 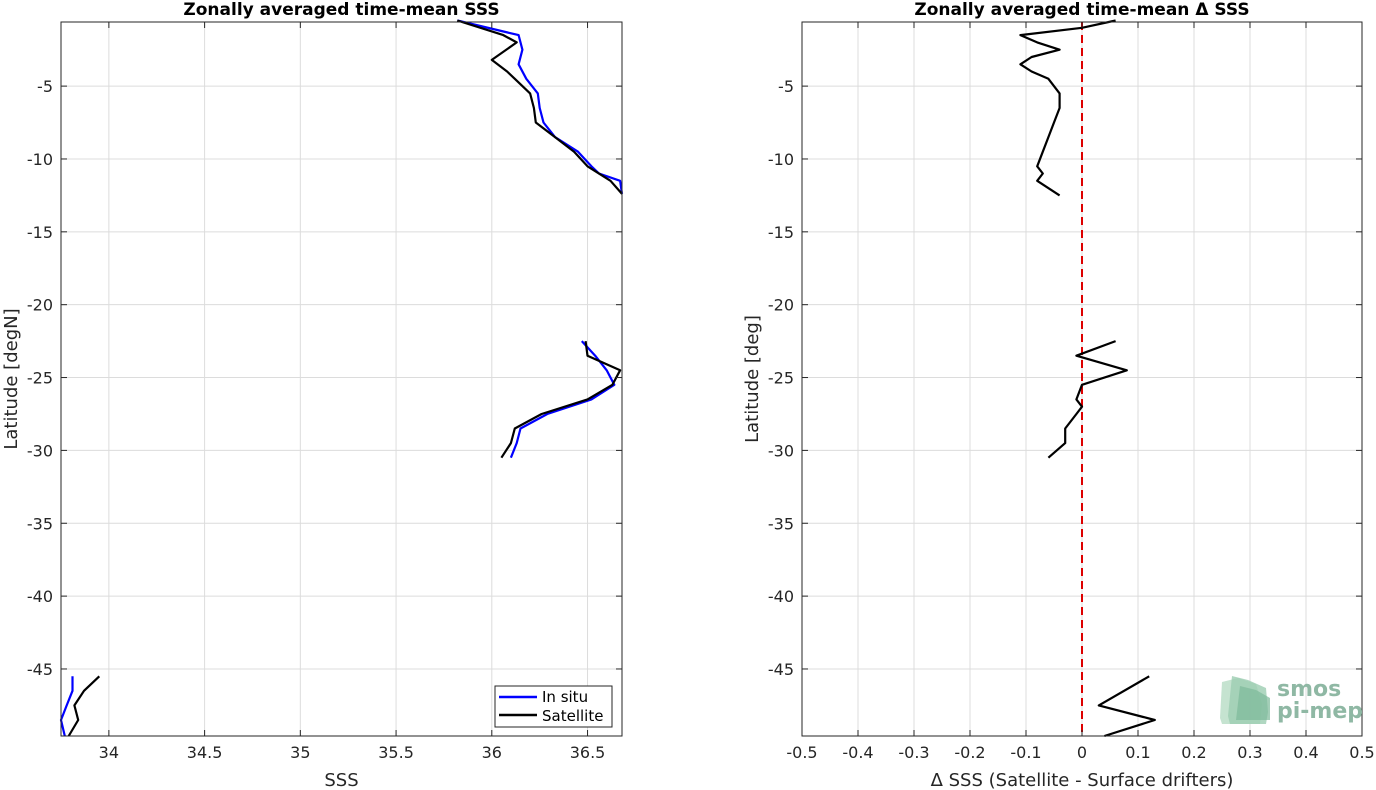 I want to click on x-tick-label-1: -0.4, so click(x=857, y=752).